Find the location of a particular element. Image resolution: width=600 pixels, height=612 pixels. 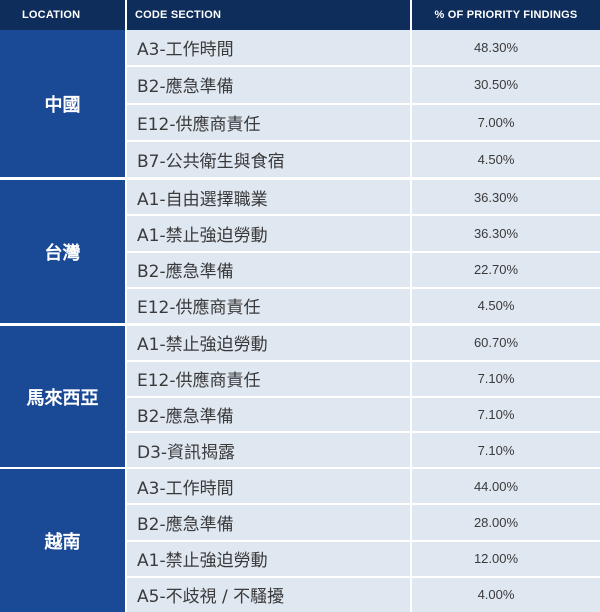

percent-cell: 44.00% is located at coordinates (506, 486).